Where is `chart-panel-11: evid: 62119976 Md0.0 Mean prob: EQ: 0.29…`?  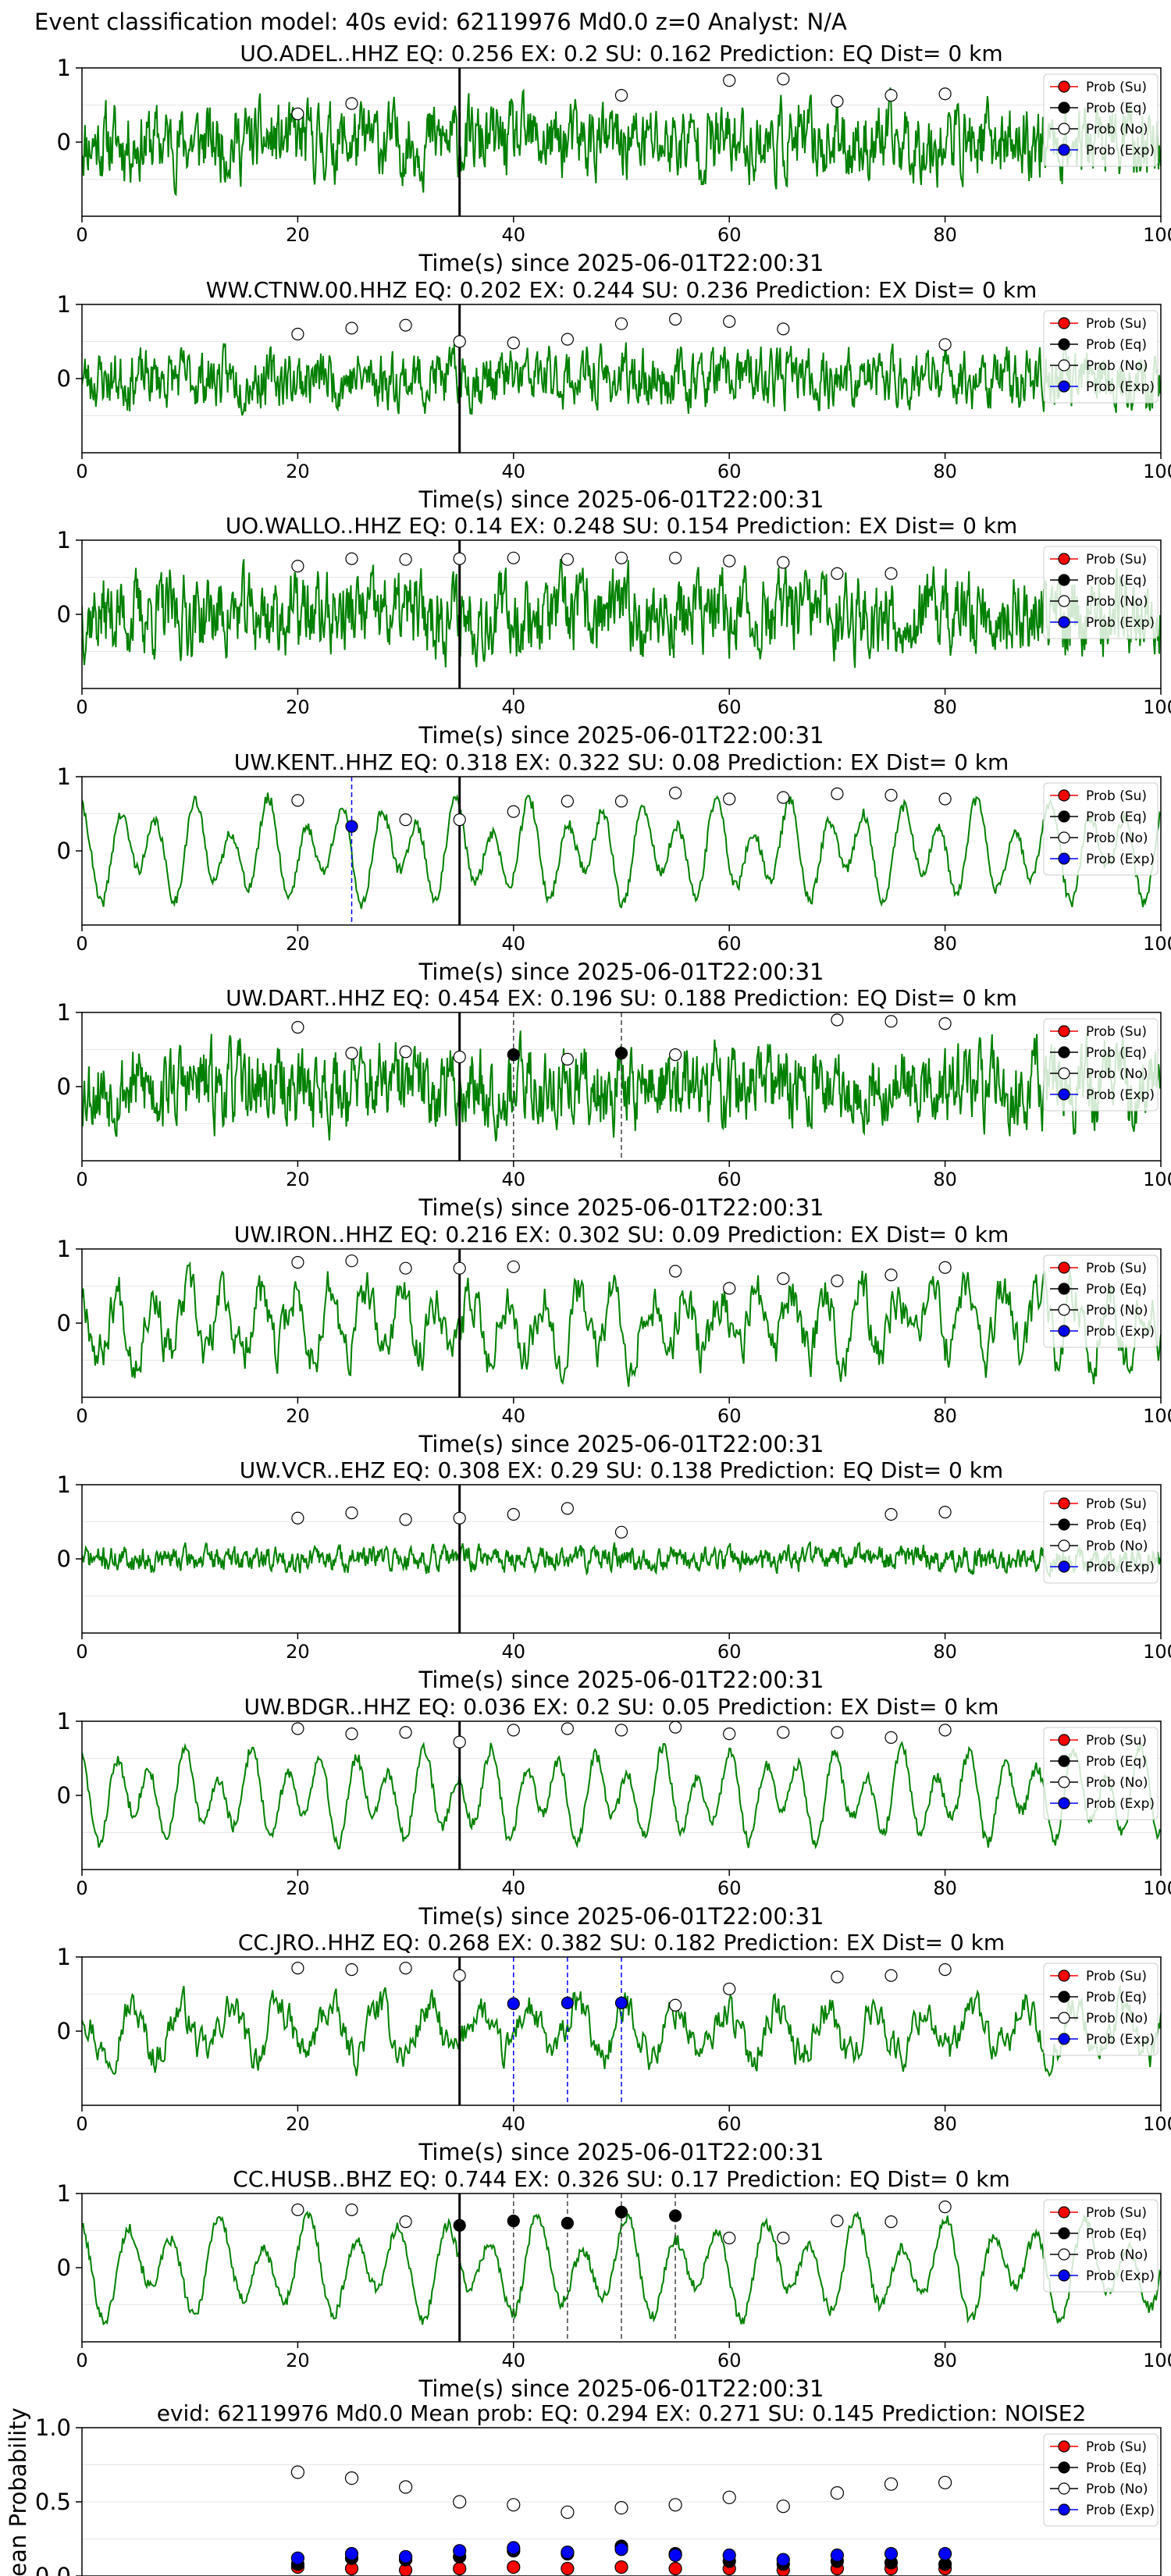
chart-panel-11: evid: 62119976 Md0.0 Mean prob: EQ: 0.29… is located at coordinates (583, 2488).